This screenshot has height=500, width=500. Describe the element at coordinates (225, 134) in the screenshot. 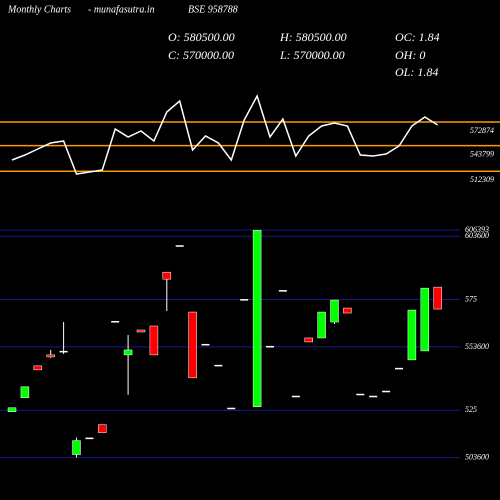

I see `line` at that location.